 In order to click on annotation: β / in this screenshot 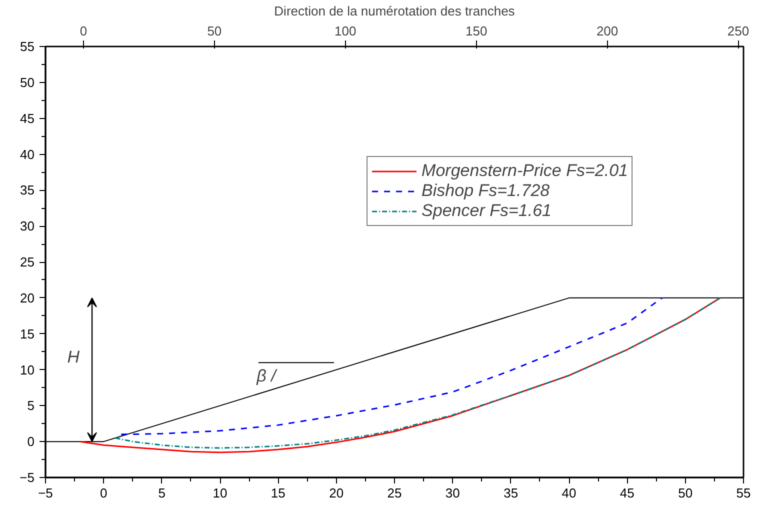, I will do `click(267, 376)`.